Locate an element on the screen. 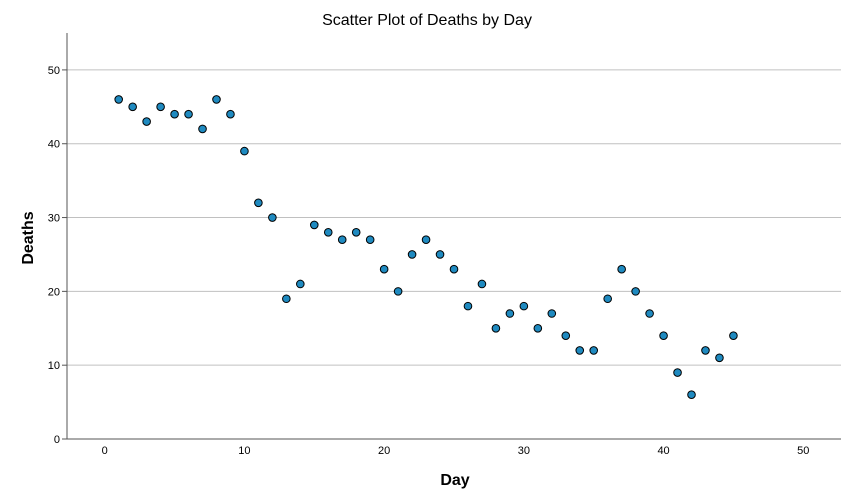 This screenshot has width=853, height=503. y-tick-label: 30 is located at coordinates (54, 219).